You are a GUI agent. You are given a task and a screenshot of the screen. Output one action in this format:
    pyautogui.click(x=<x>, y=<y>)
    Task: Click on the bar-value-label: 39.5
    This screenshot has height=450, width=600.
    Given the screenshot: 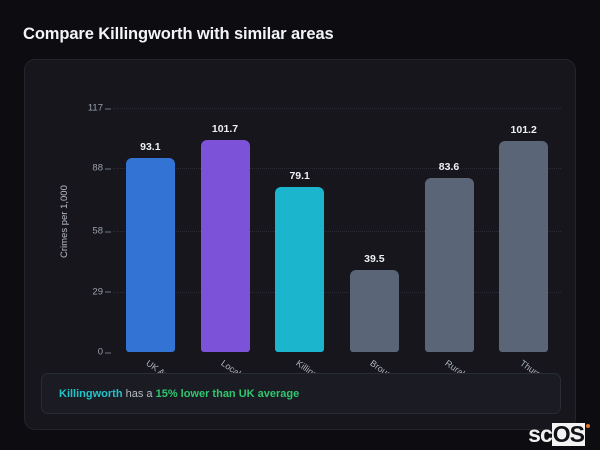 What is the action you would take?
    pyautogui.click(x=374, y=258)
    